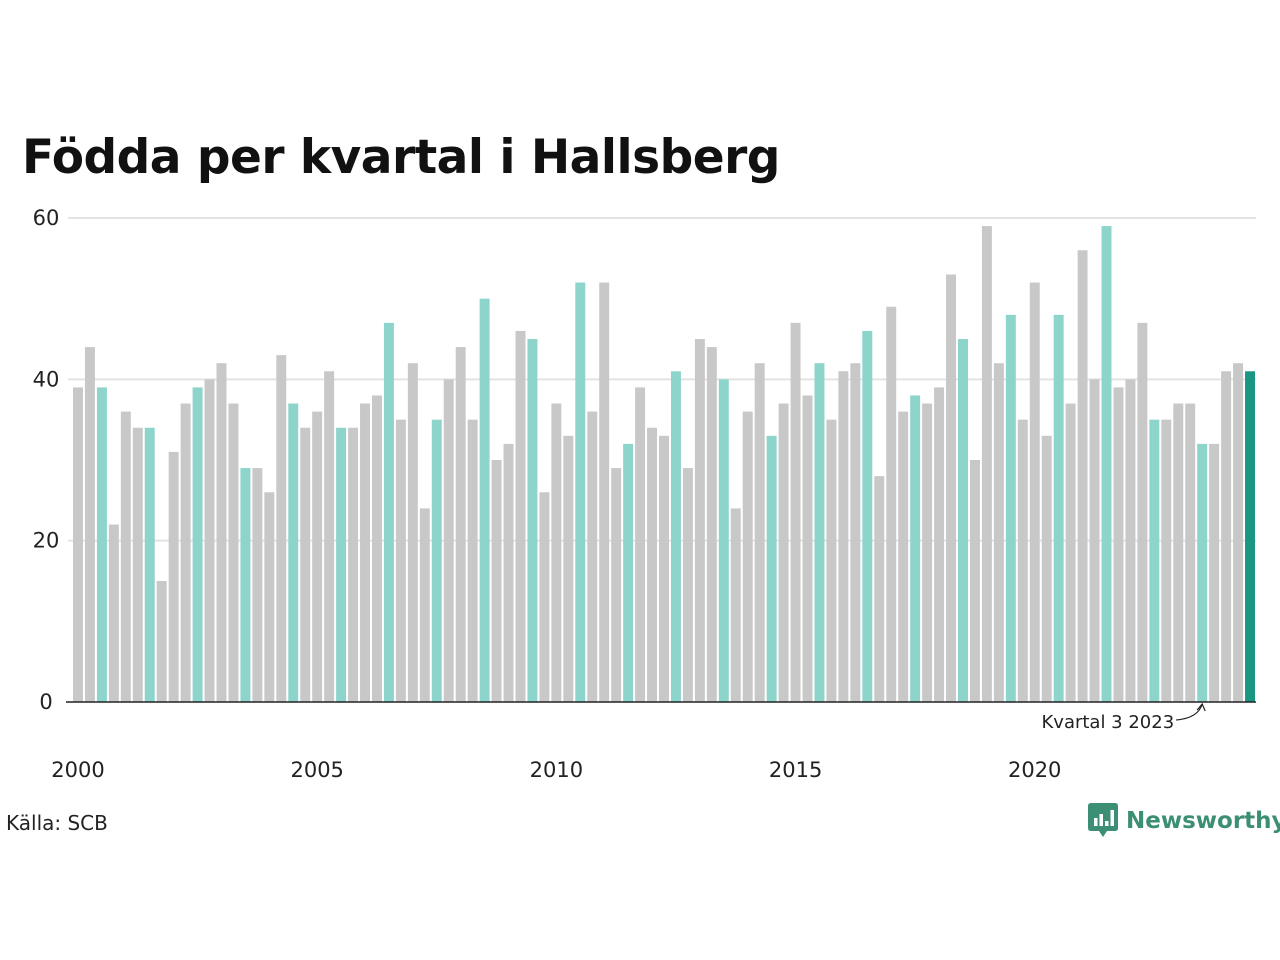 Image resolution: width=1280 pixels, height=960 pixels. What do you see at coordinates (903, 556) in the screenshot?
I see `bar-2017-q2` at bounding box center [903, 556].